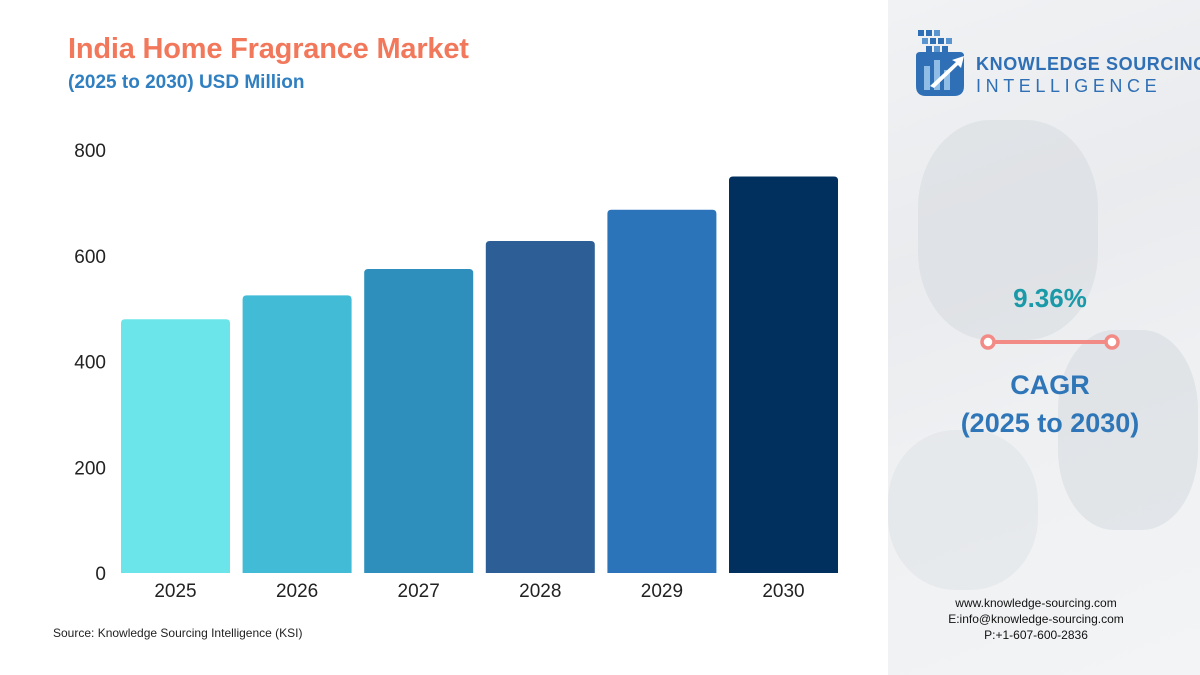  Describe the element at coordinates (90, 257) in the screenshot. I see `y-tick-label: 600` at that location.